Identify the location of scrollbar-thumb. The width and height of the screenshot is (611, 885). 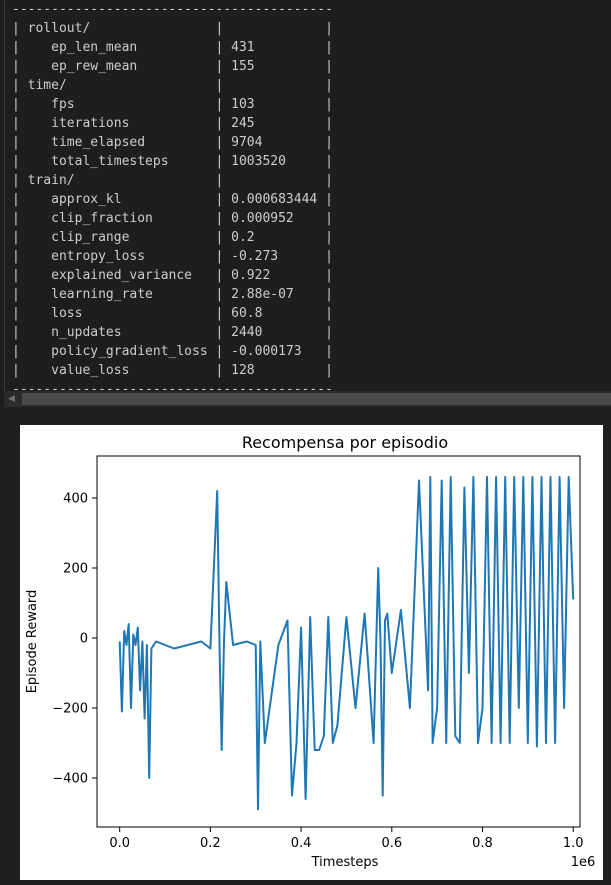
(316, 399).